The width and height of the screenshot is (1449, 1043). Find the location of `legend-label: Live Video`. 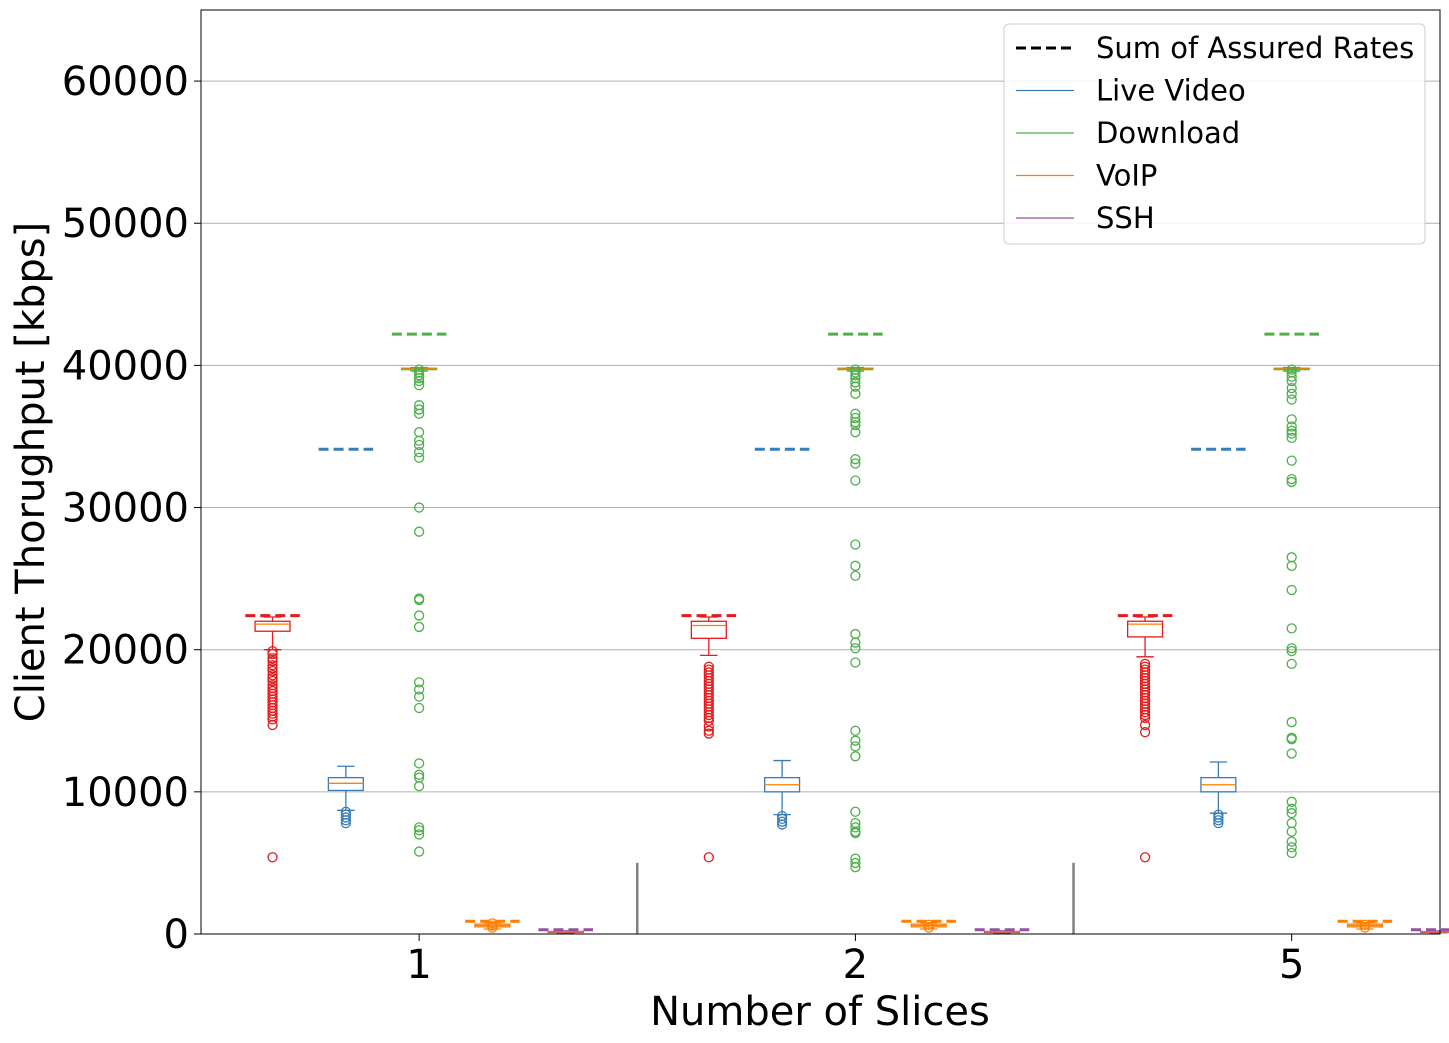

legend-label: Live Video is located at coordinates (1171, 91).